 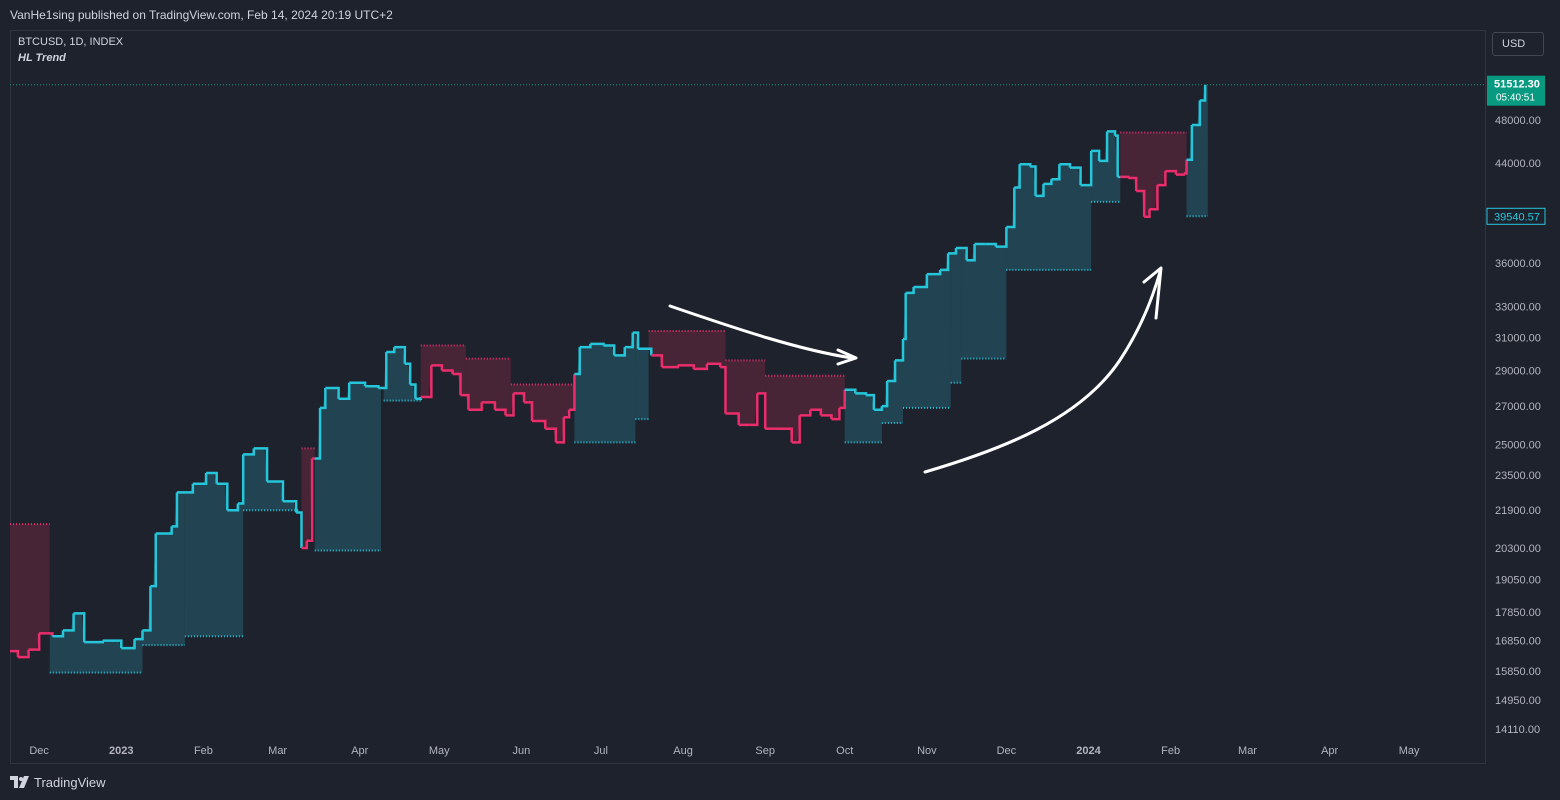 I want to click on tradingview-logo-text: TradingView, so click(x=70, y=782).